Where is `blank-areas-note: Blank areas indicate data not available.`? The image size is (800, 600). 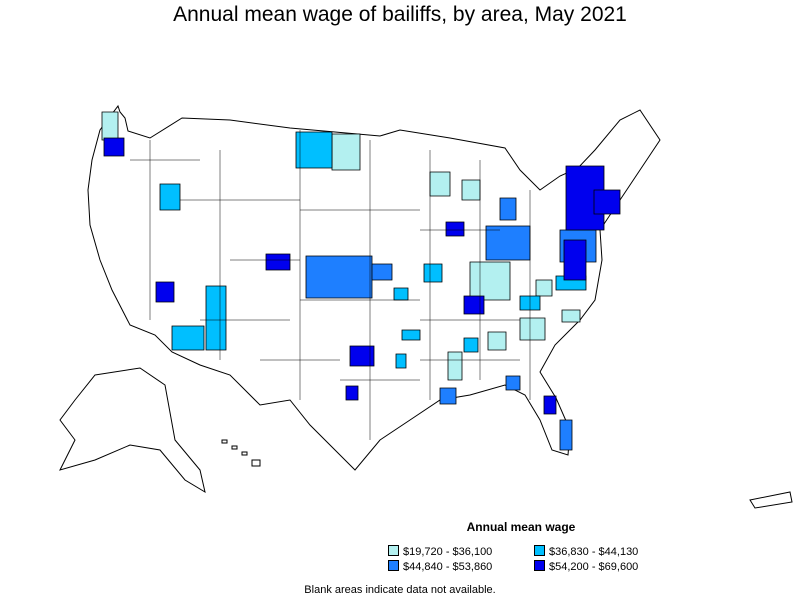
blank-areas-note: Blank areas indicate data not available. is located at coordinates (400, 590).